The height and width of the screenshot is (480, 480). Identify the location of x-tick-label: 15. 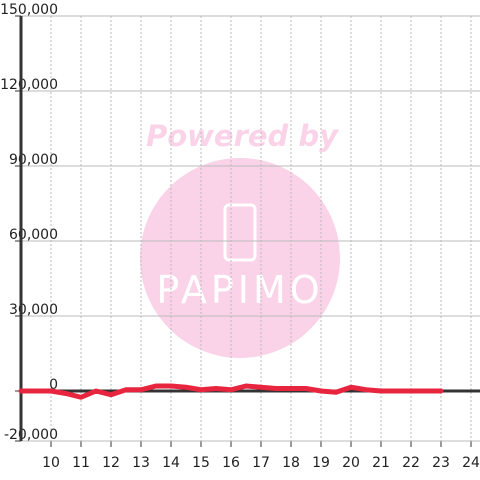
(201, 463).